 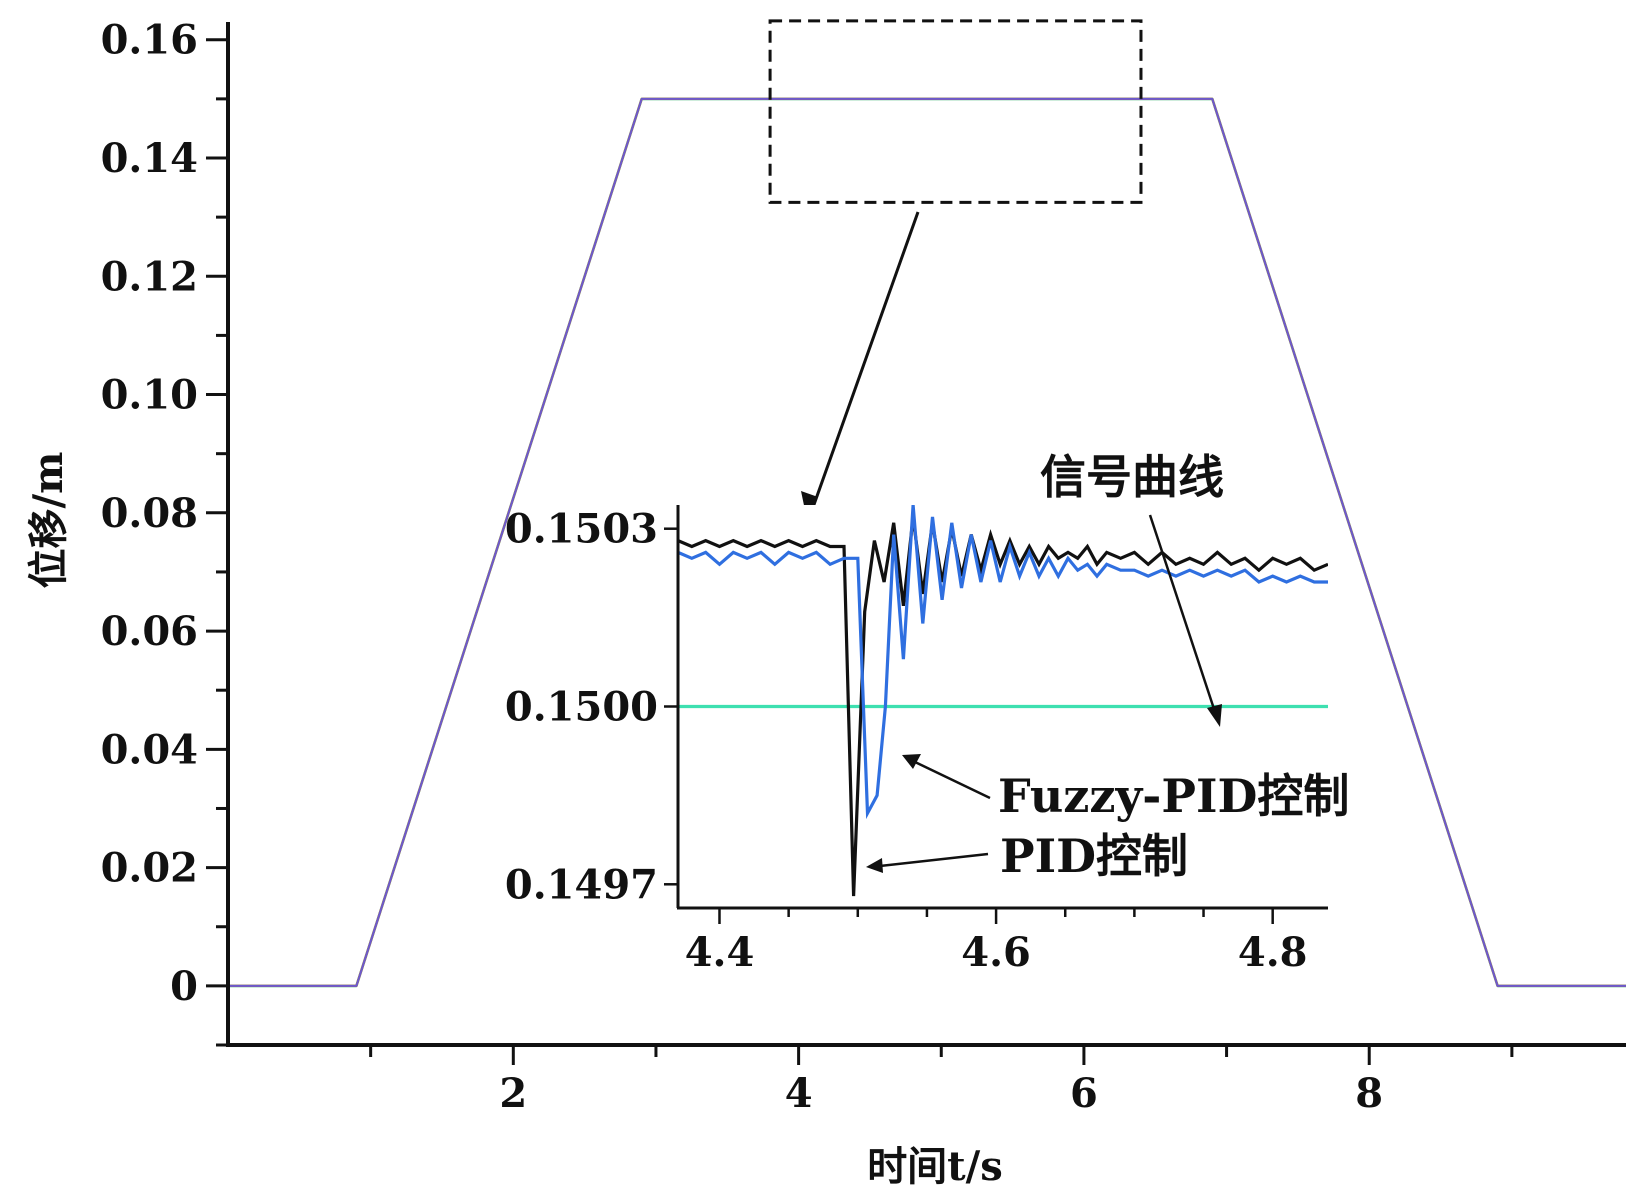 I want to click on inset-x-tick-label: 4.6, so click(x=996, y=952).